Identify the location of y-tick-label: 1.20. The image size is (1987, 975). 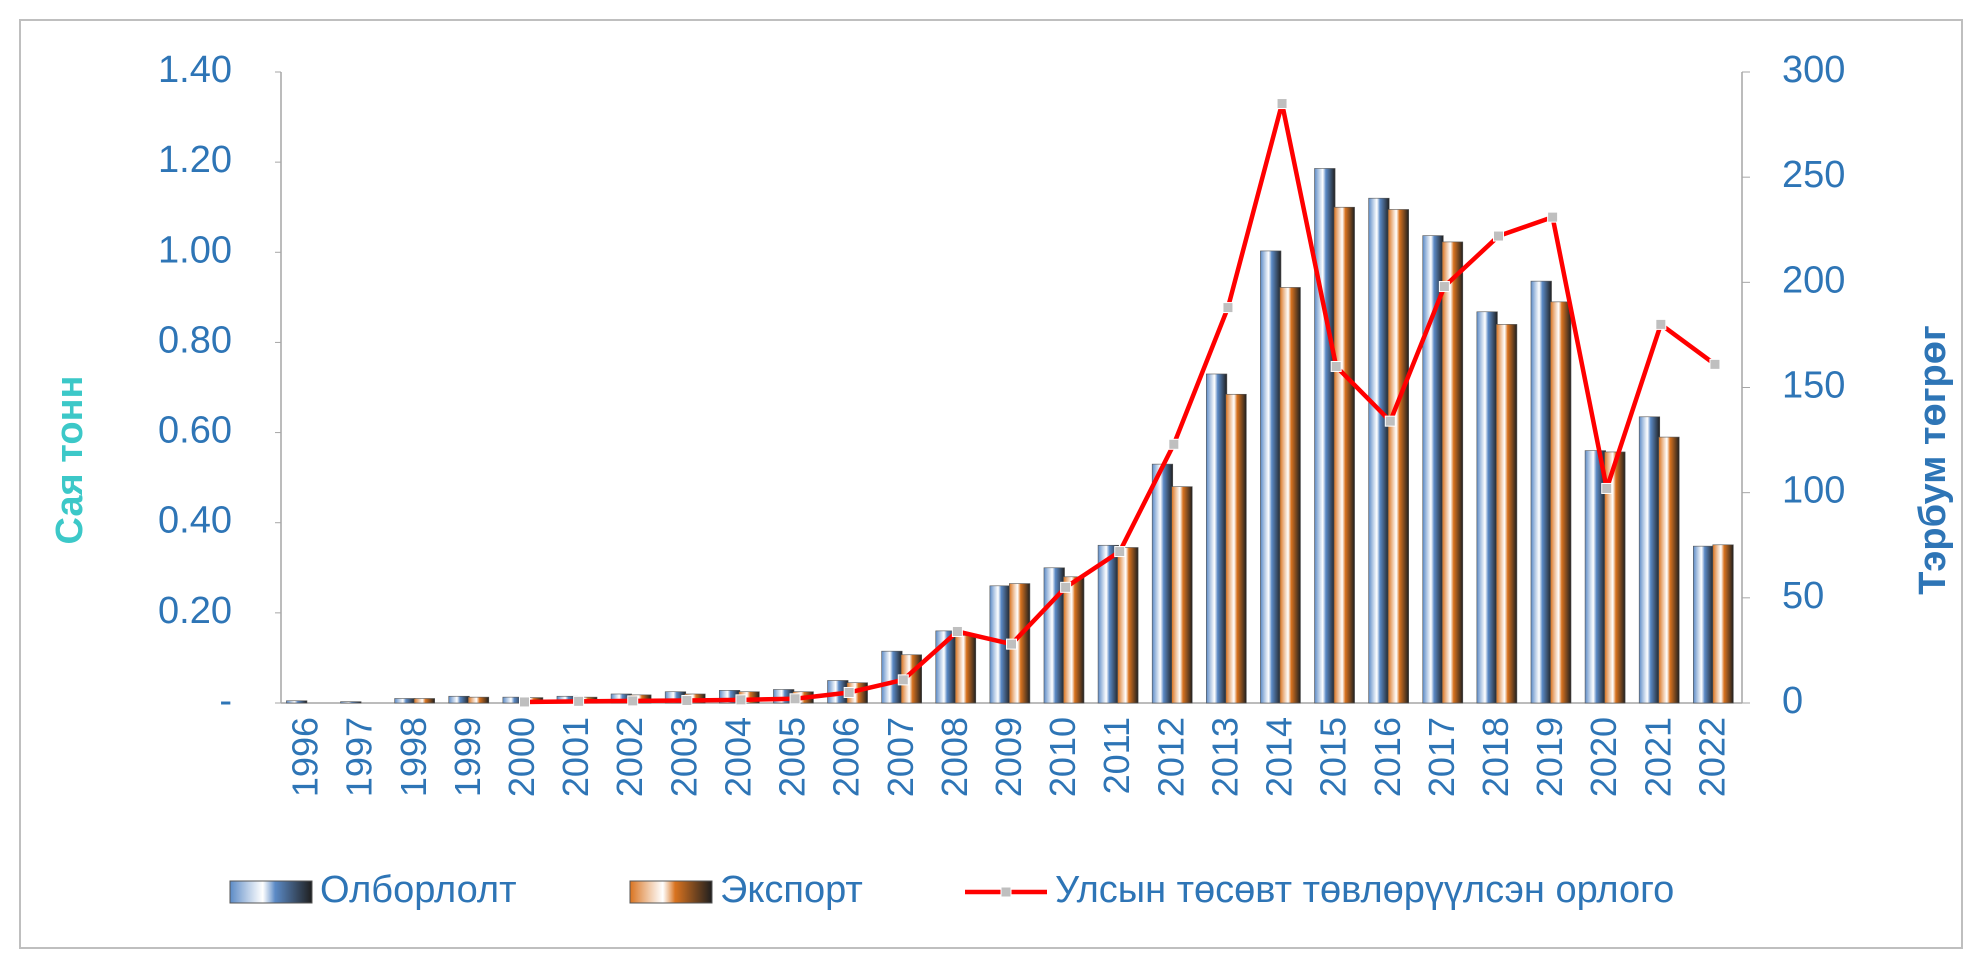
(195, 160).